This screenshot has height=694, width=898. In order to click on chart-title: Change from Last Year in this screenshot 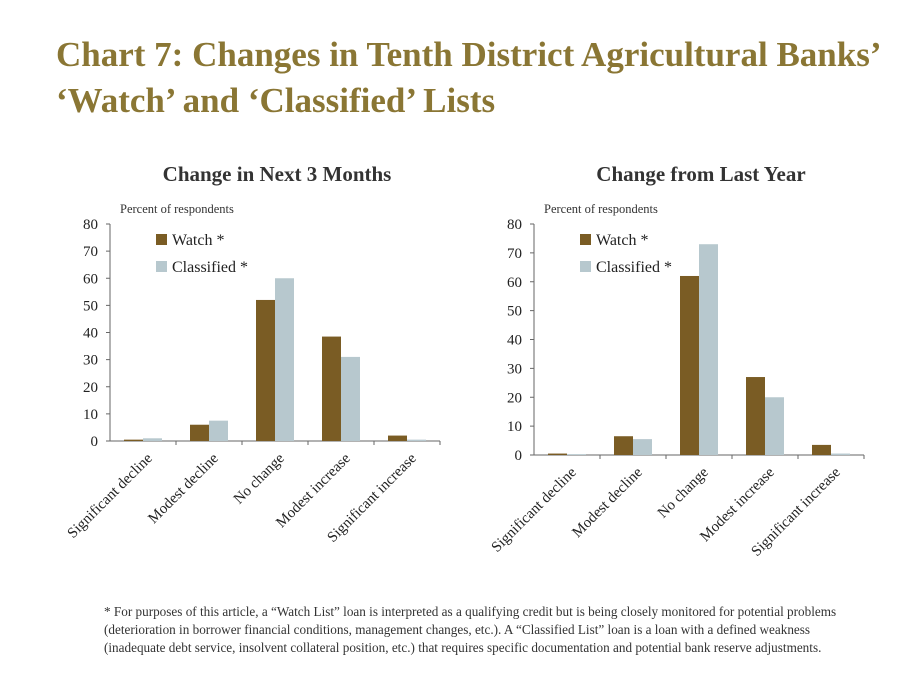, I will do `click(700, 174)`.